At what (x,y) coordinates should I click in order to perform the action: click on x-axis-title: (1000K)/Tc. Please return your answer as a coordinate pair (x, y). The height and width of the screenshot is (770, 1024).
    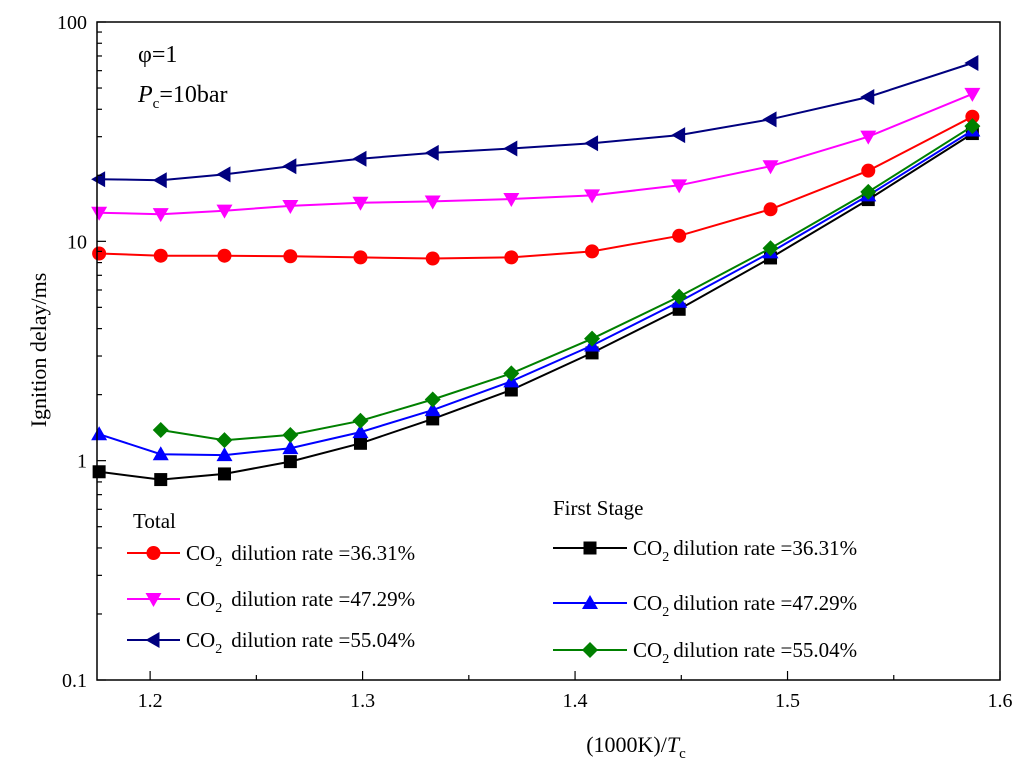
    Looking at the image, I should click on (636, 747).